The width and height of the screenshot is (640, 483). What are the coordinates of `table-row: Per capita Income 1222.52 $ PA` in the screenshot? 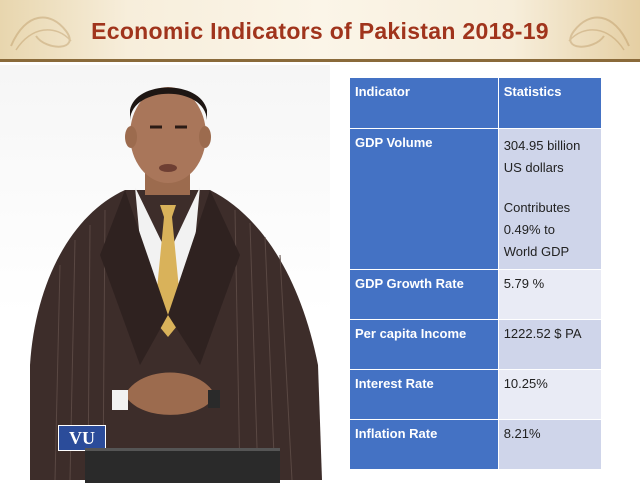 It's located at (476, 344).